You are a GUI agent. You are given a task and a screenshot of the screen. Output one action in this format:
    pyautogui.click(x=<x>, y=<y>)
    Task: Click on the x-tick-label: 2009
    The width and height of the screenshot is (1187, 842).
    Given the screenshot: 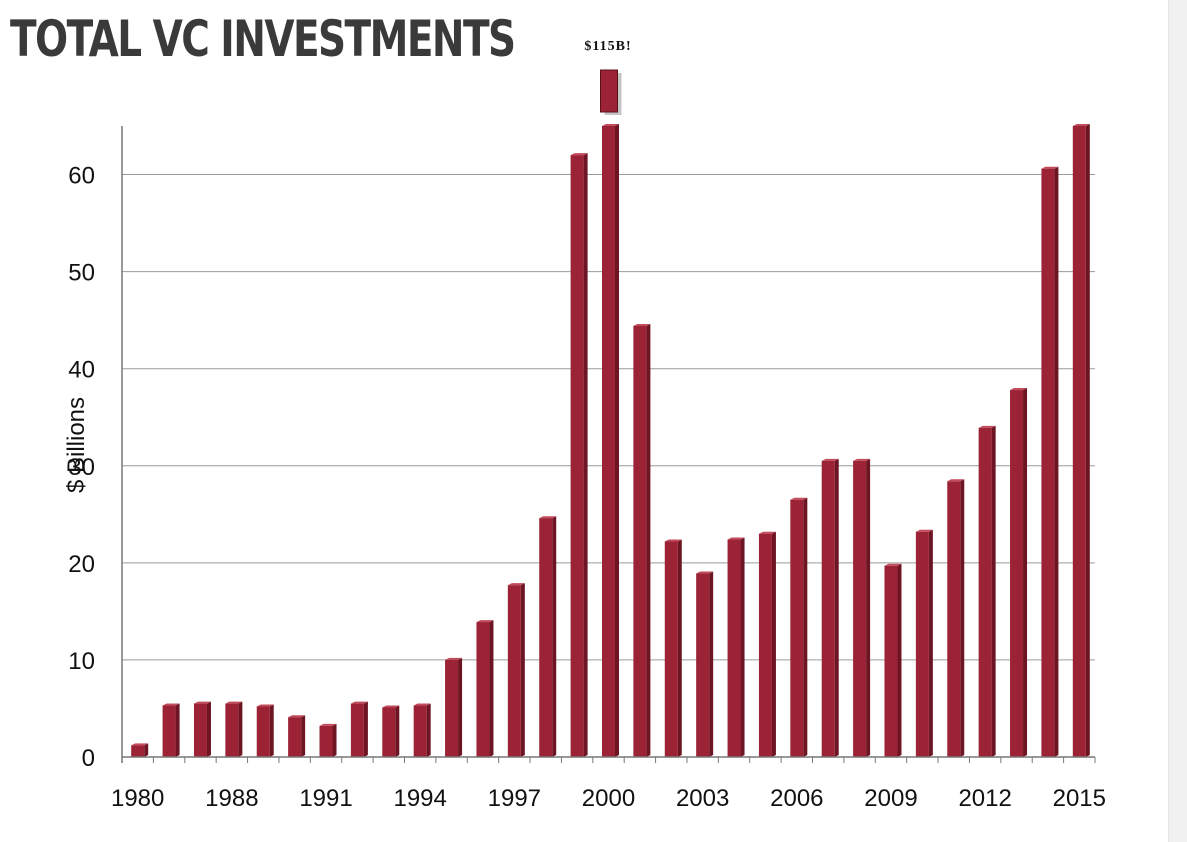 What is the action you would take?
    pyautogui.click(x=890, y=798)
    